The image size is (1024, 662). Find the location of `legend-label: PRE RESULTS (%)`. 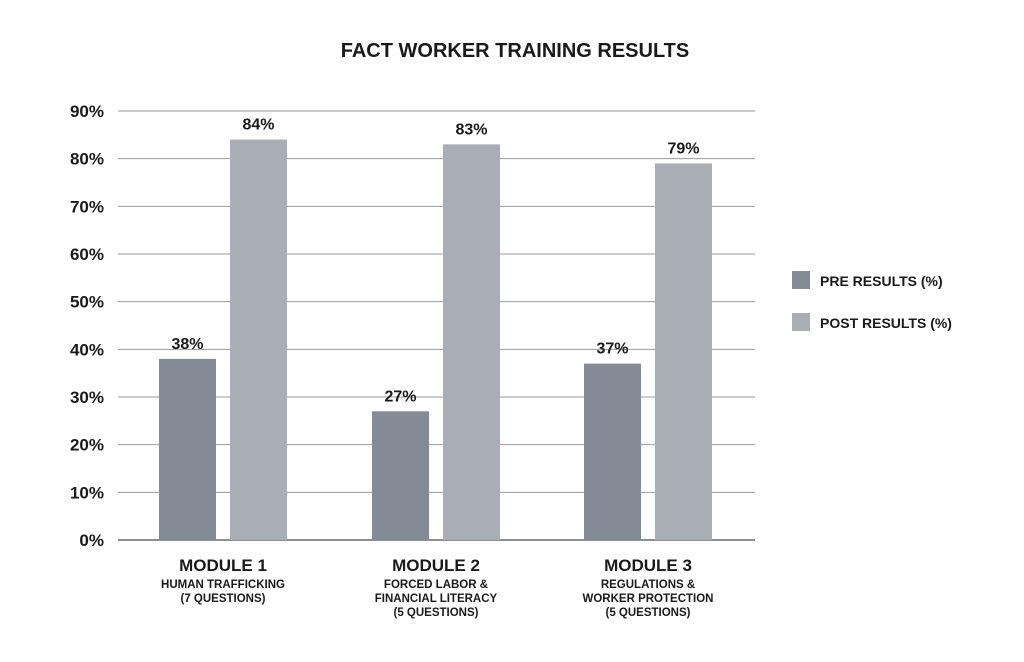

legend-label: PRE RESULTS (%) is located at coordinates (881, 281).